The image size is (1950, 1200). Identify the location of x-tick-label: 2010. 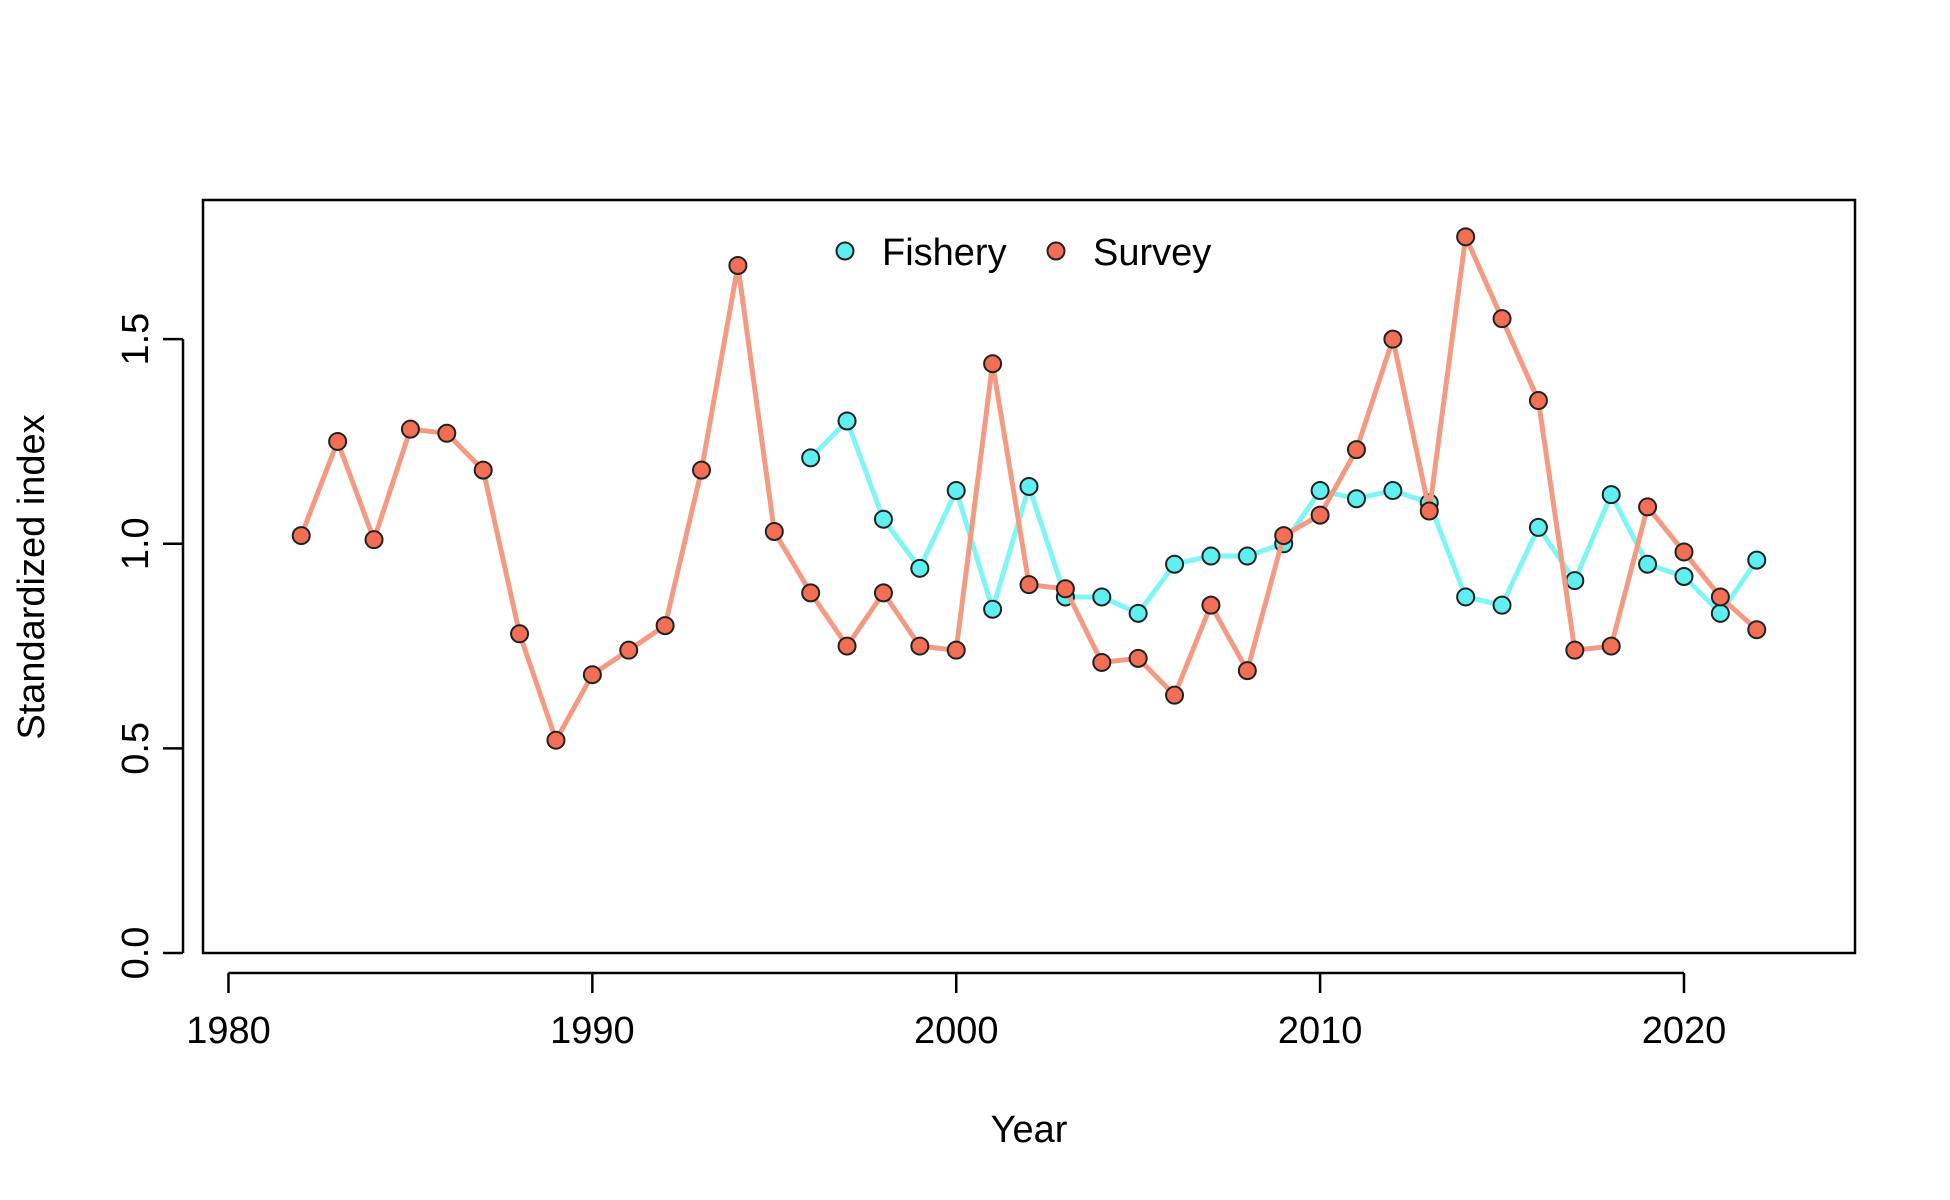
(1320, 1031).